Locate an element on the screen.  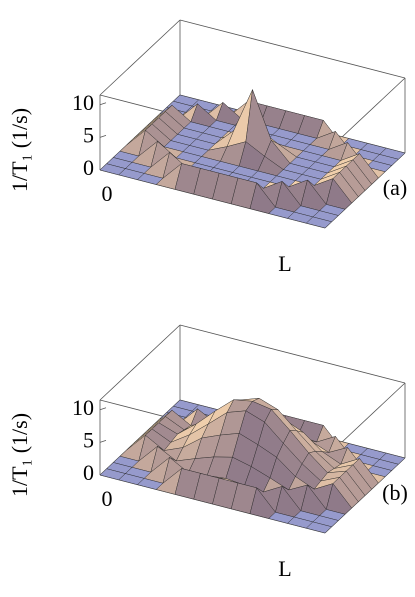
panel-label: (a) is located at coordinates (395, 187).